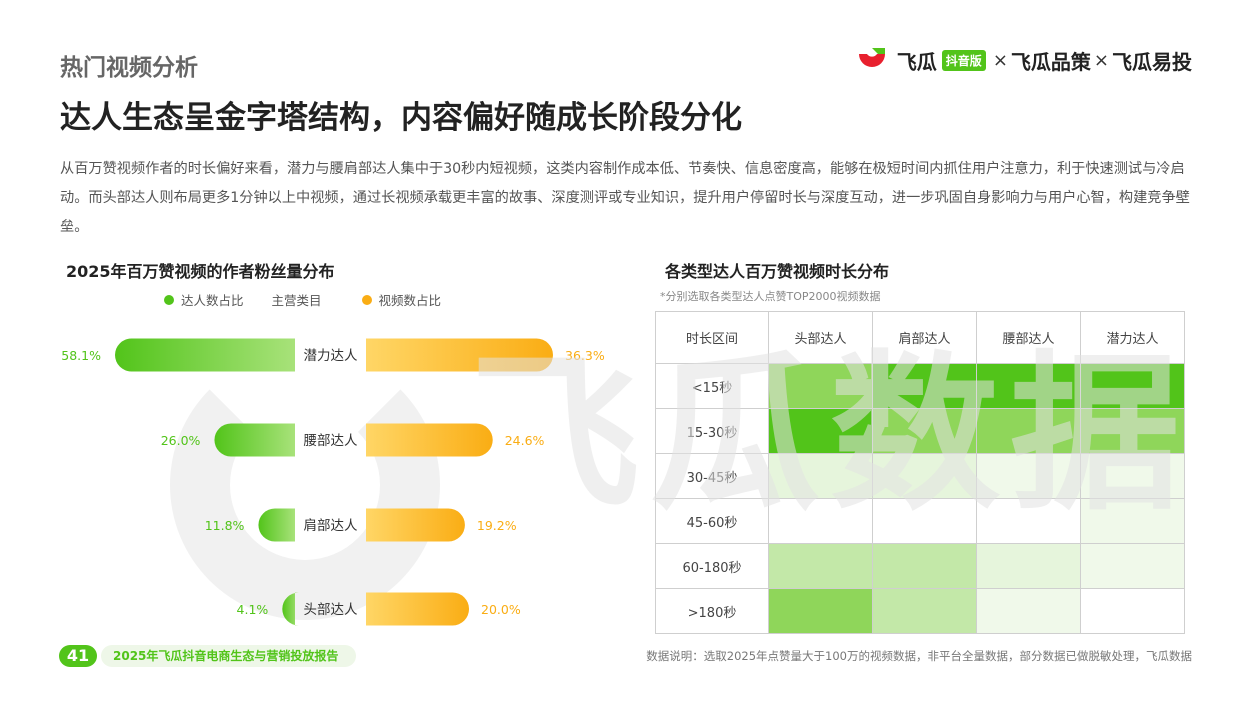  What do you see at coordinates (871, 57) in the screenshot?
I see `melon-logo-icon` at bounding box center [871, 57].